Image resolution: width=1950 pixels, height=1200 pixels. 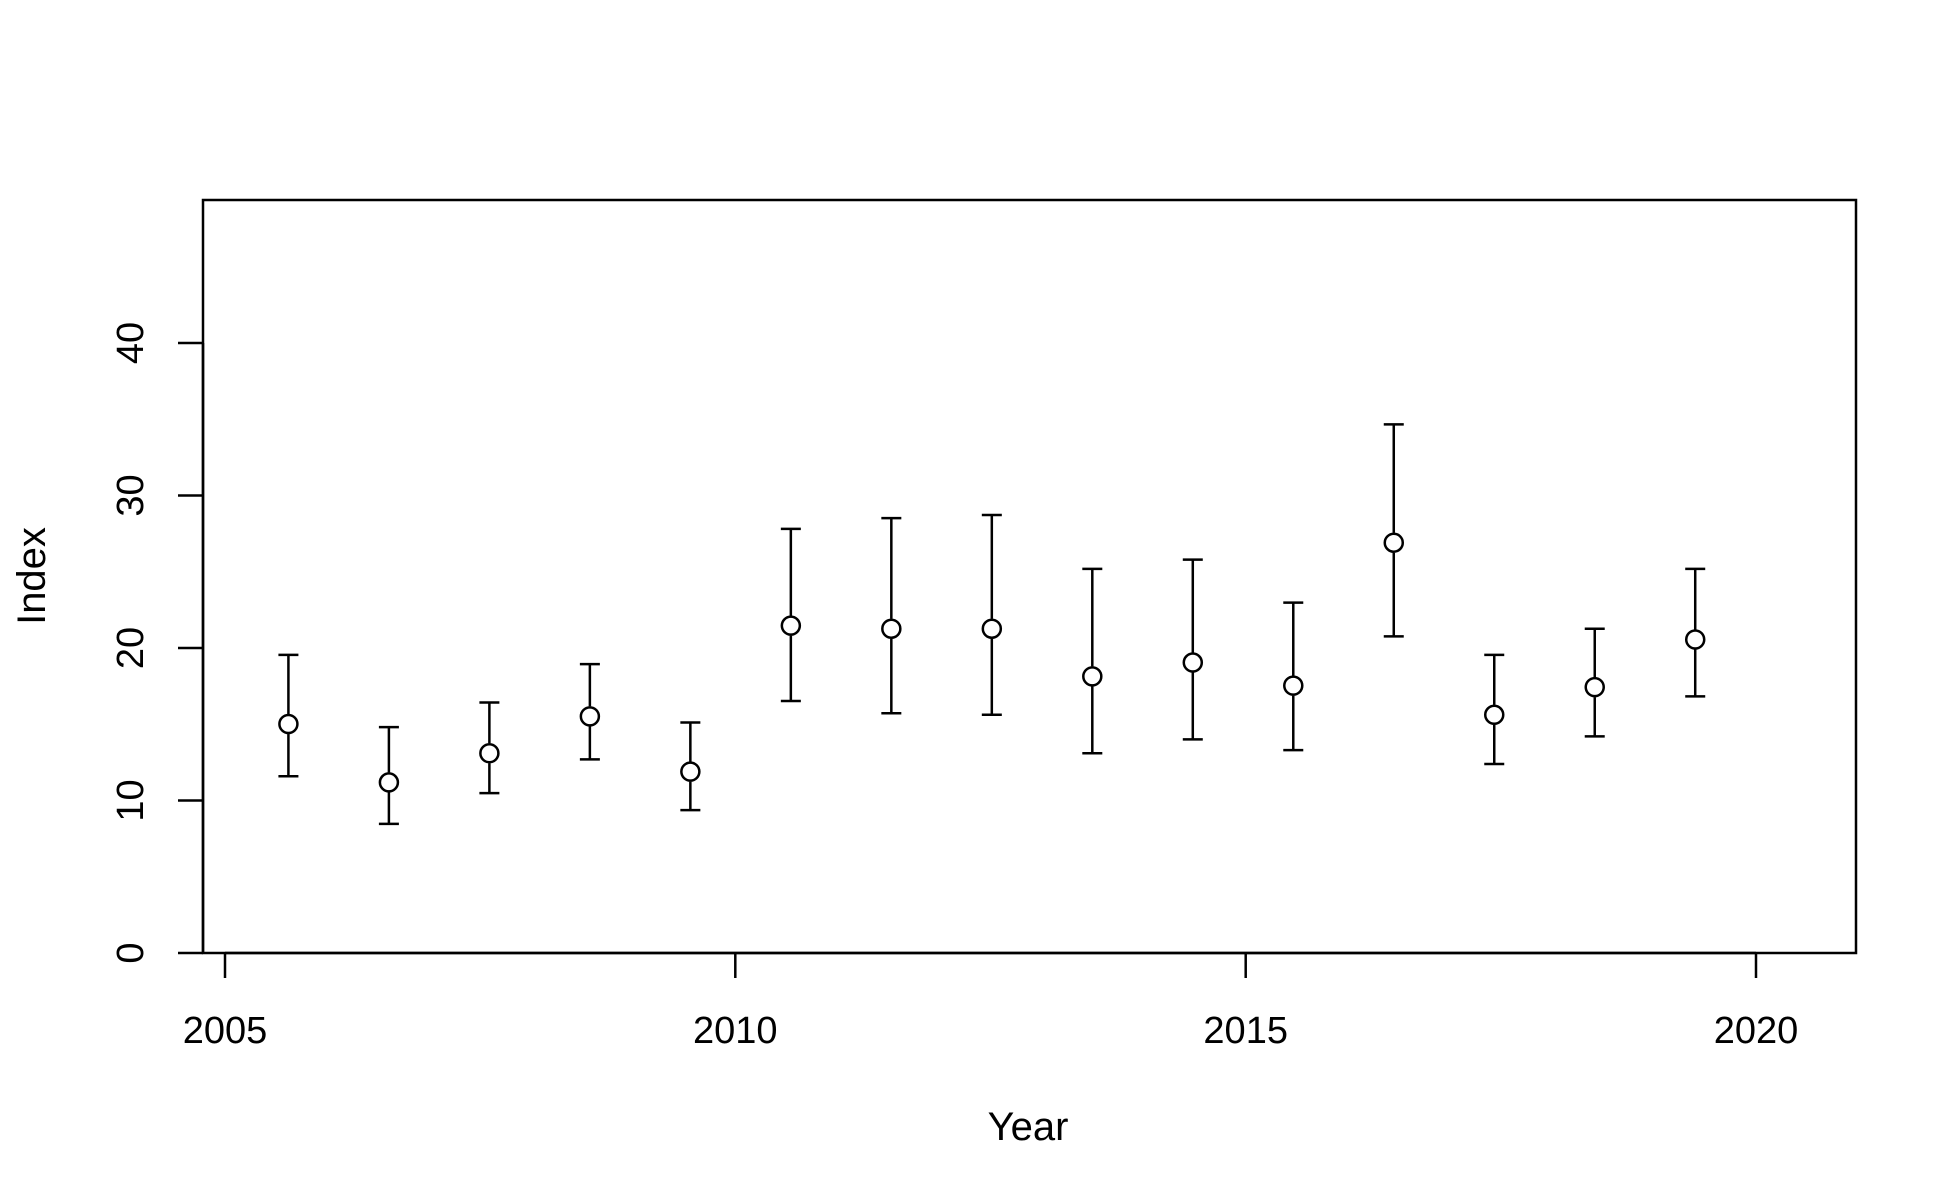 I want to click on y-tick-label: 0, so click(x=131, y=952).